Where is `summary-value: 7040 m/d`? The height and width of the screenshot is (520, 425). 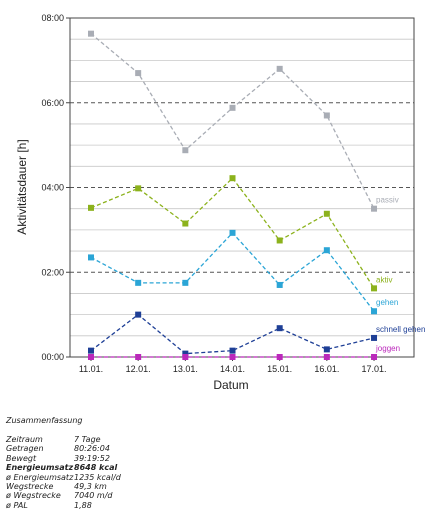 summary-value: 7040 m/d is located at coordinates (93, 496).